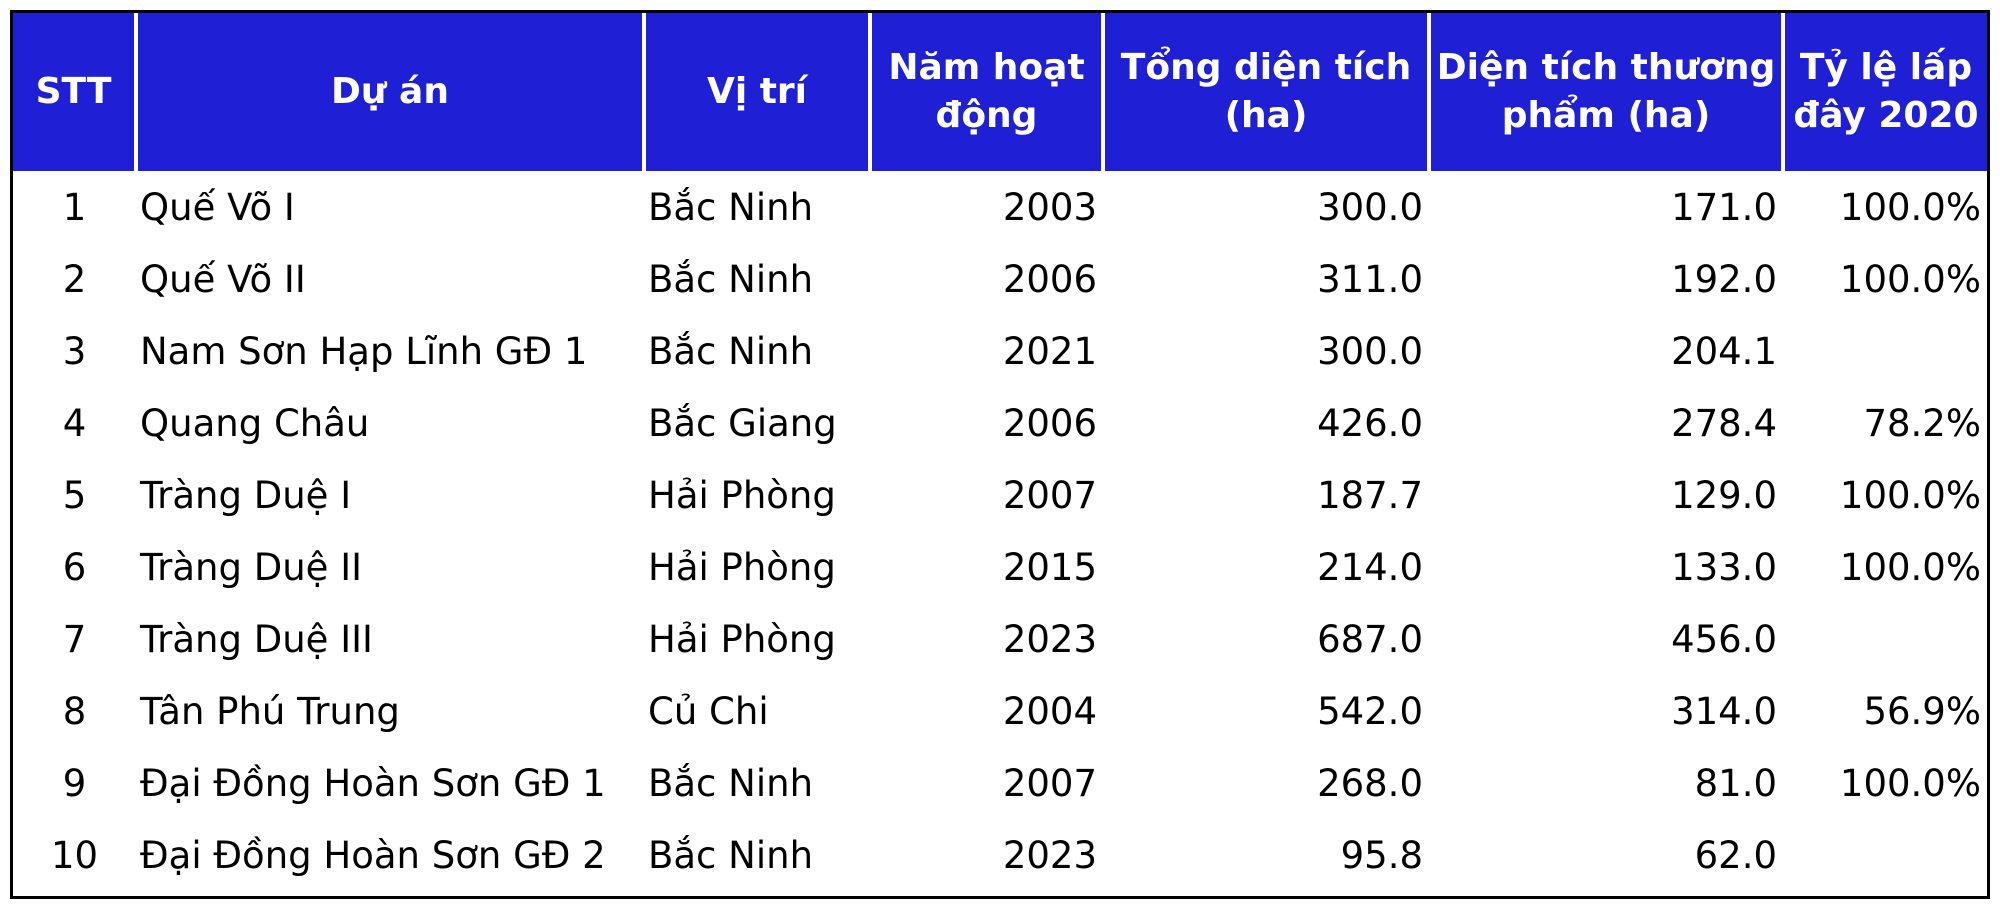 The width and height of the screenshot is (2000, 909). Describe the element at coordinates (251, 567) in the screenshot. I see `table-cell: Tràng Duệ II` at that location.